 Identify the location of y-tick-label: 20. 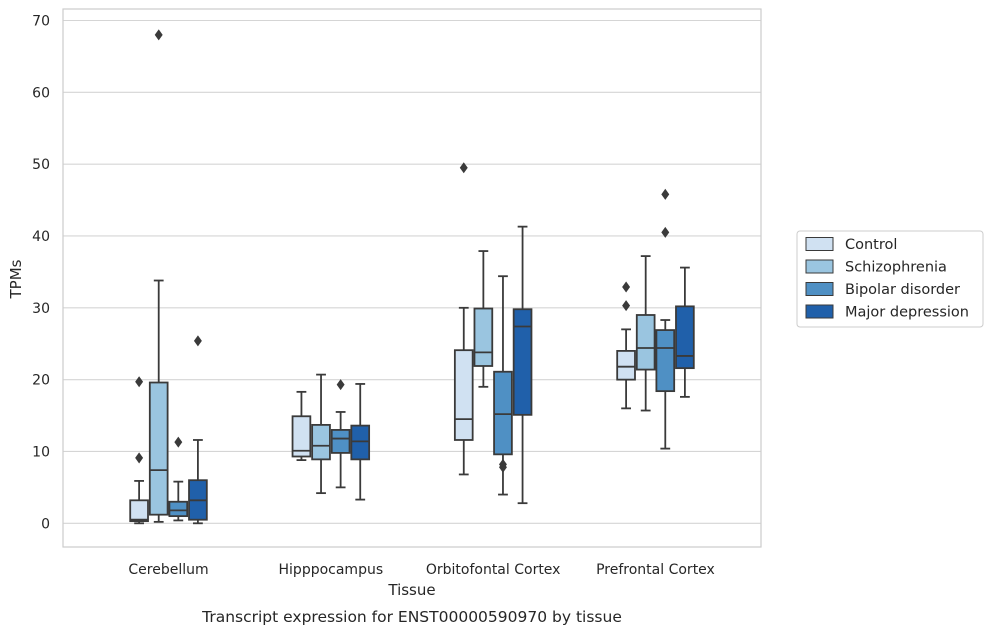
(41, 381).